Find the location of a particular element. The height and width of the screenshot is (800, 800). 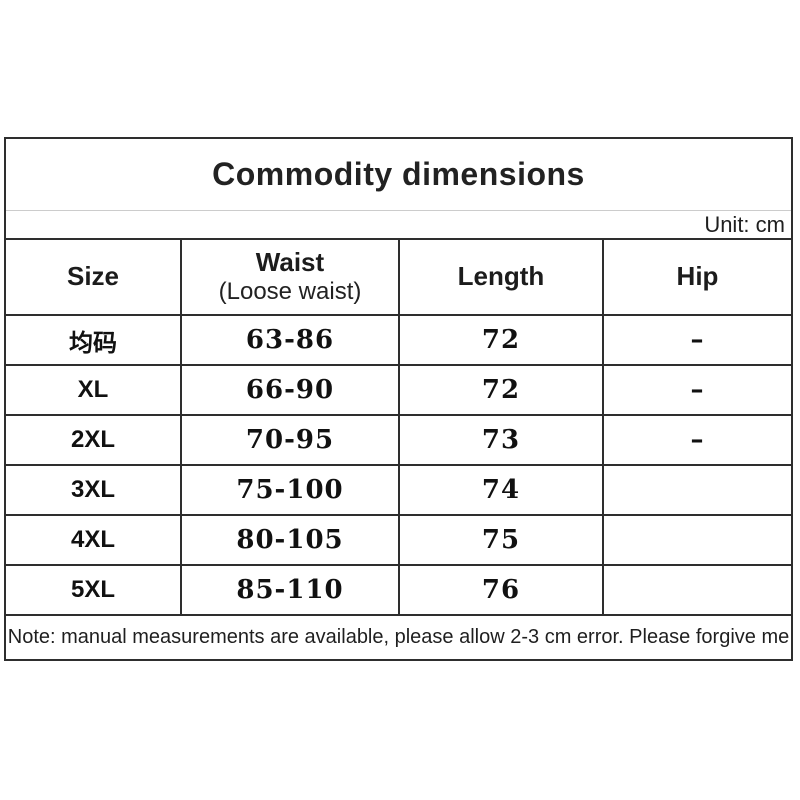

row-length-value: 76 is located at coordinates (500, 589).